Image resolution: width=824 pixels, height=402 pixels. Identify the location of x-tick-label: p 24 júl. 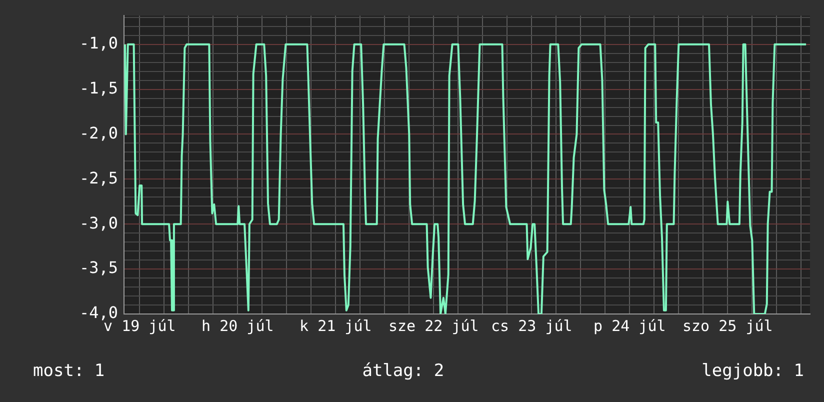
(630, 325).